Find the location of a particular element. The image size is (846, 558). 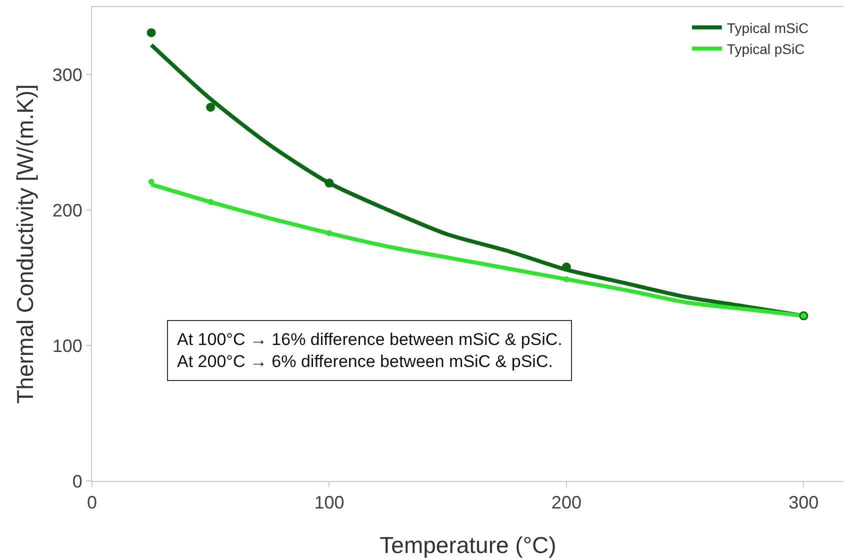

legend-label: Typical mSiC is located at coordinates (767, 28).